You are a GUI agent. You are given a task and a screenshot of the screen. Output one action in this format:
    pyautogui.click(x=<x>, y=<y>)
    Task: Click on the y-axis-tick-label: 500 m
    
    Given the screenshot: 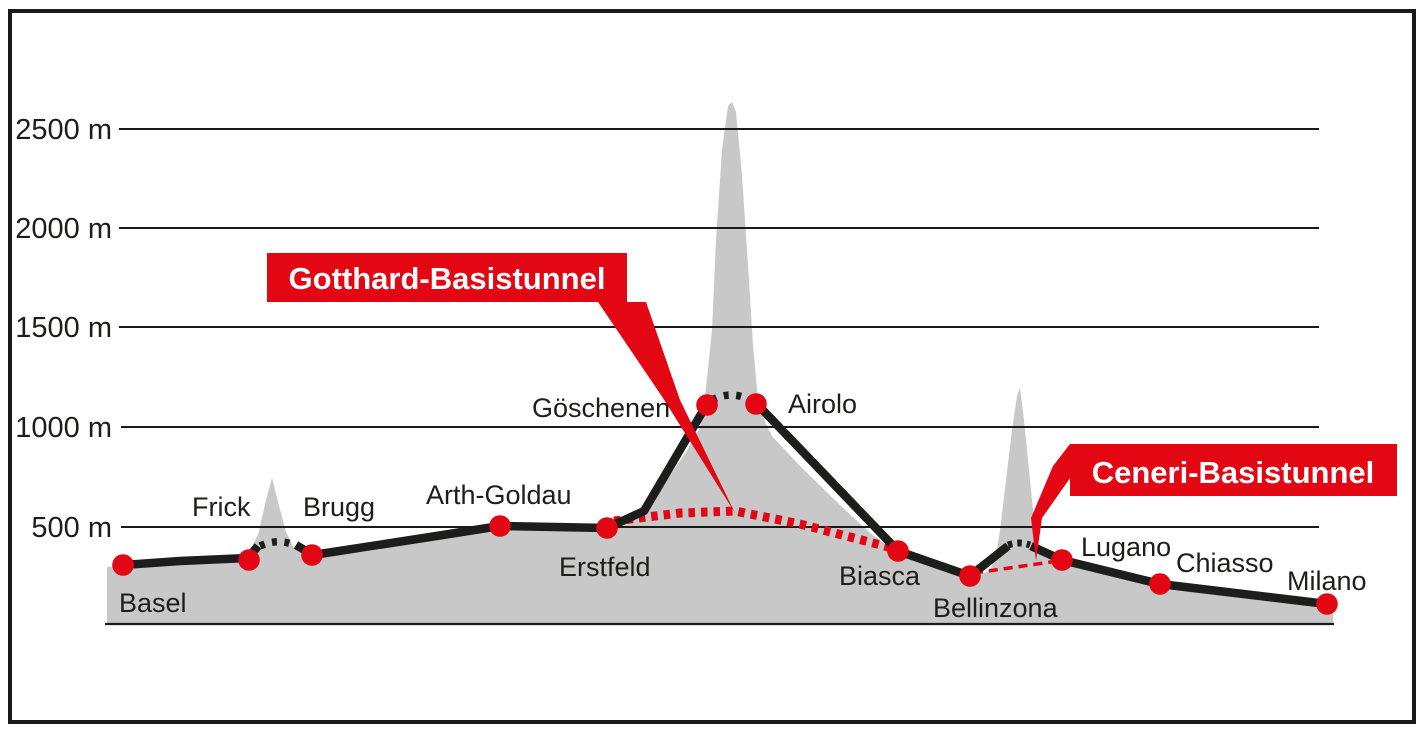 What is the action you would take?
    pyautogui.click(x=71, y=528)
    